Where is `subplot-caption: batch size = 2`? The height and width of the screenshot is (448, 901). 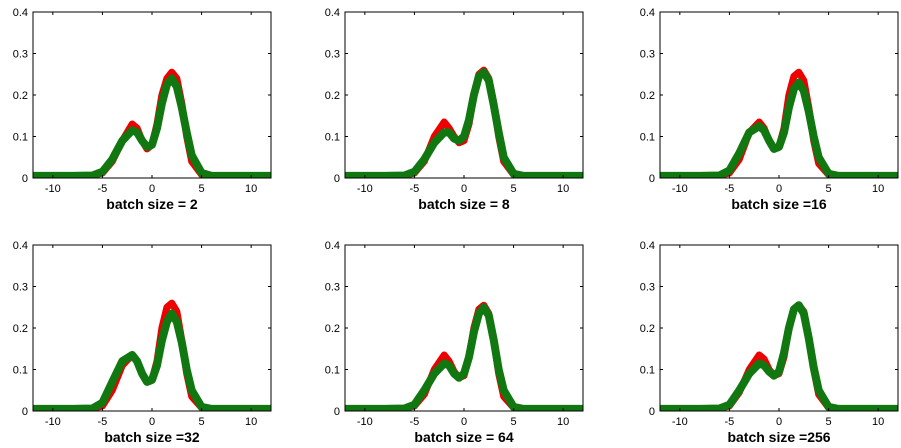 subplot-caption: batch size = 2 is located at coordinates (152, 204).